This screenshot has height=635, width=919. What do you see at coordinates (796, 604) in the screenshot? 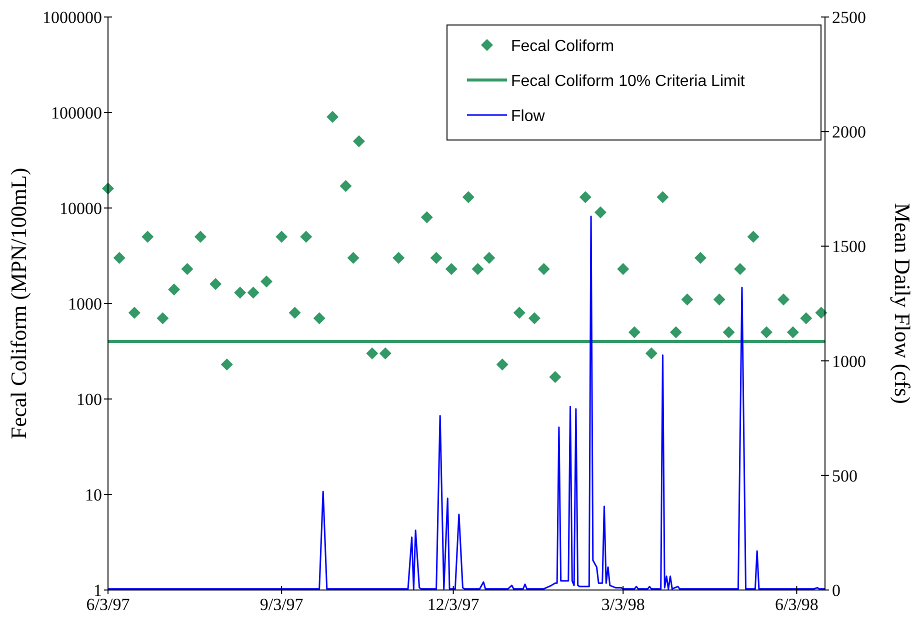
I see `x-tick-label: 6/3/98` at bounding box center [796, 604].